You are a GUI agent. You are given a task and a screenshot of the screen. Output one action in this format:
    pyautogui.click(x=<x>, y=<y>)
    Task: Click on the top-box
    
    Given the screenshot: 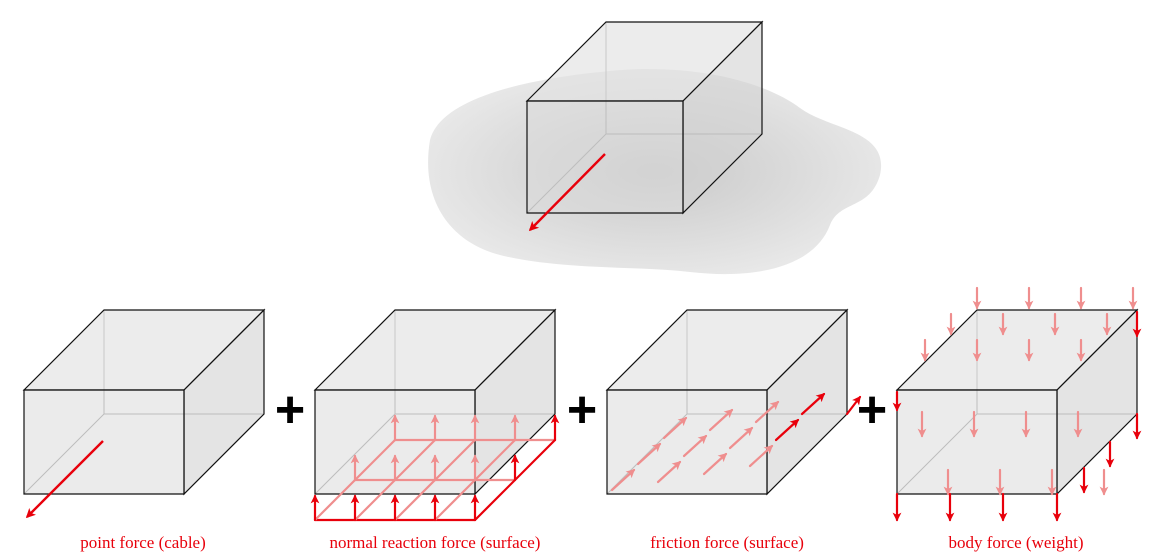 What is the action you would take?
    pyautogui.click(x=644, y=117)
    